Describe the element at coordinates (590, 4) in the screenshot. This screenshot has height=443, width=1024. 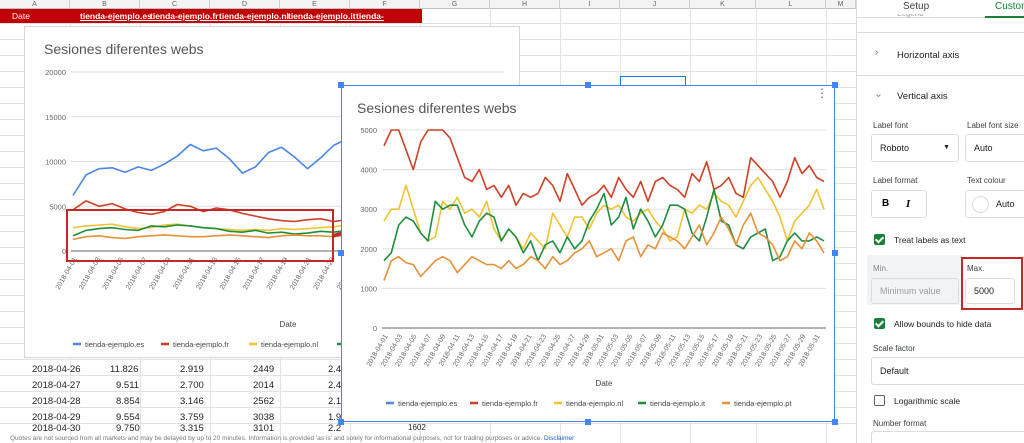
I see `column-header-i: I` at that location.